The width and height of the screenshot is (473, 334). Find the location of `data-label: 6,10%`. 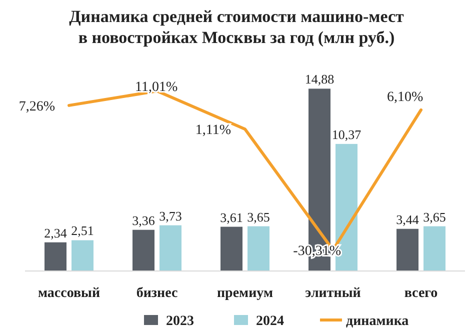

data-label: 6,10% is located at coordinates (405, 97).